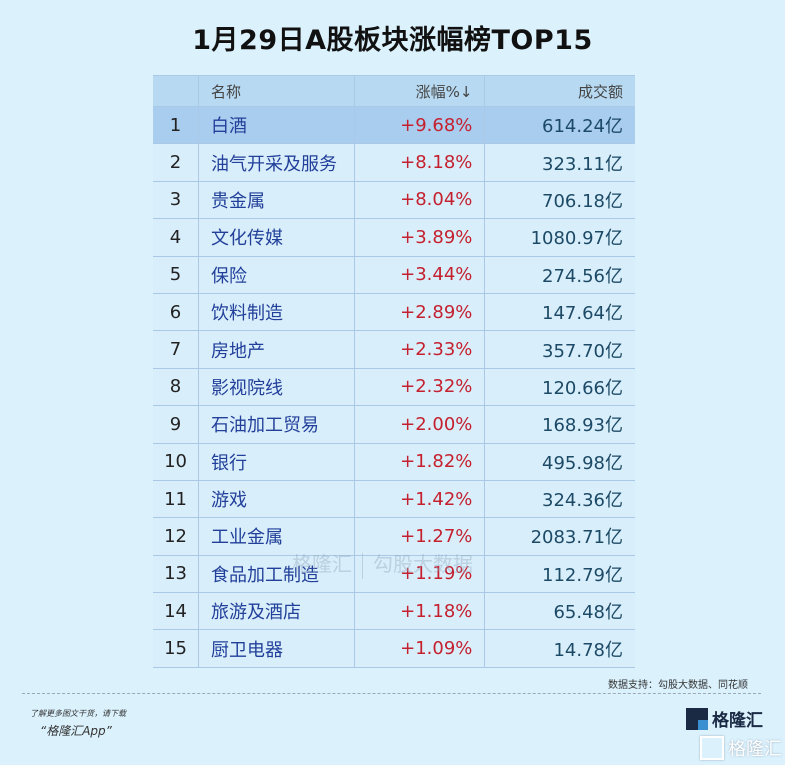 The image size is (785, 765). Describe the element at coordinates (176, 611) in the screenshot. I see `row-rank: 14` at that location.